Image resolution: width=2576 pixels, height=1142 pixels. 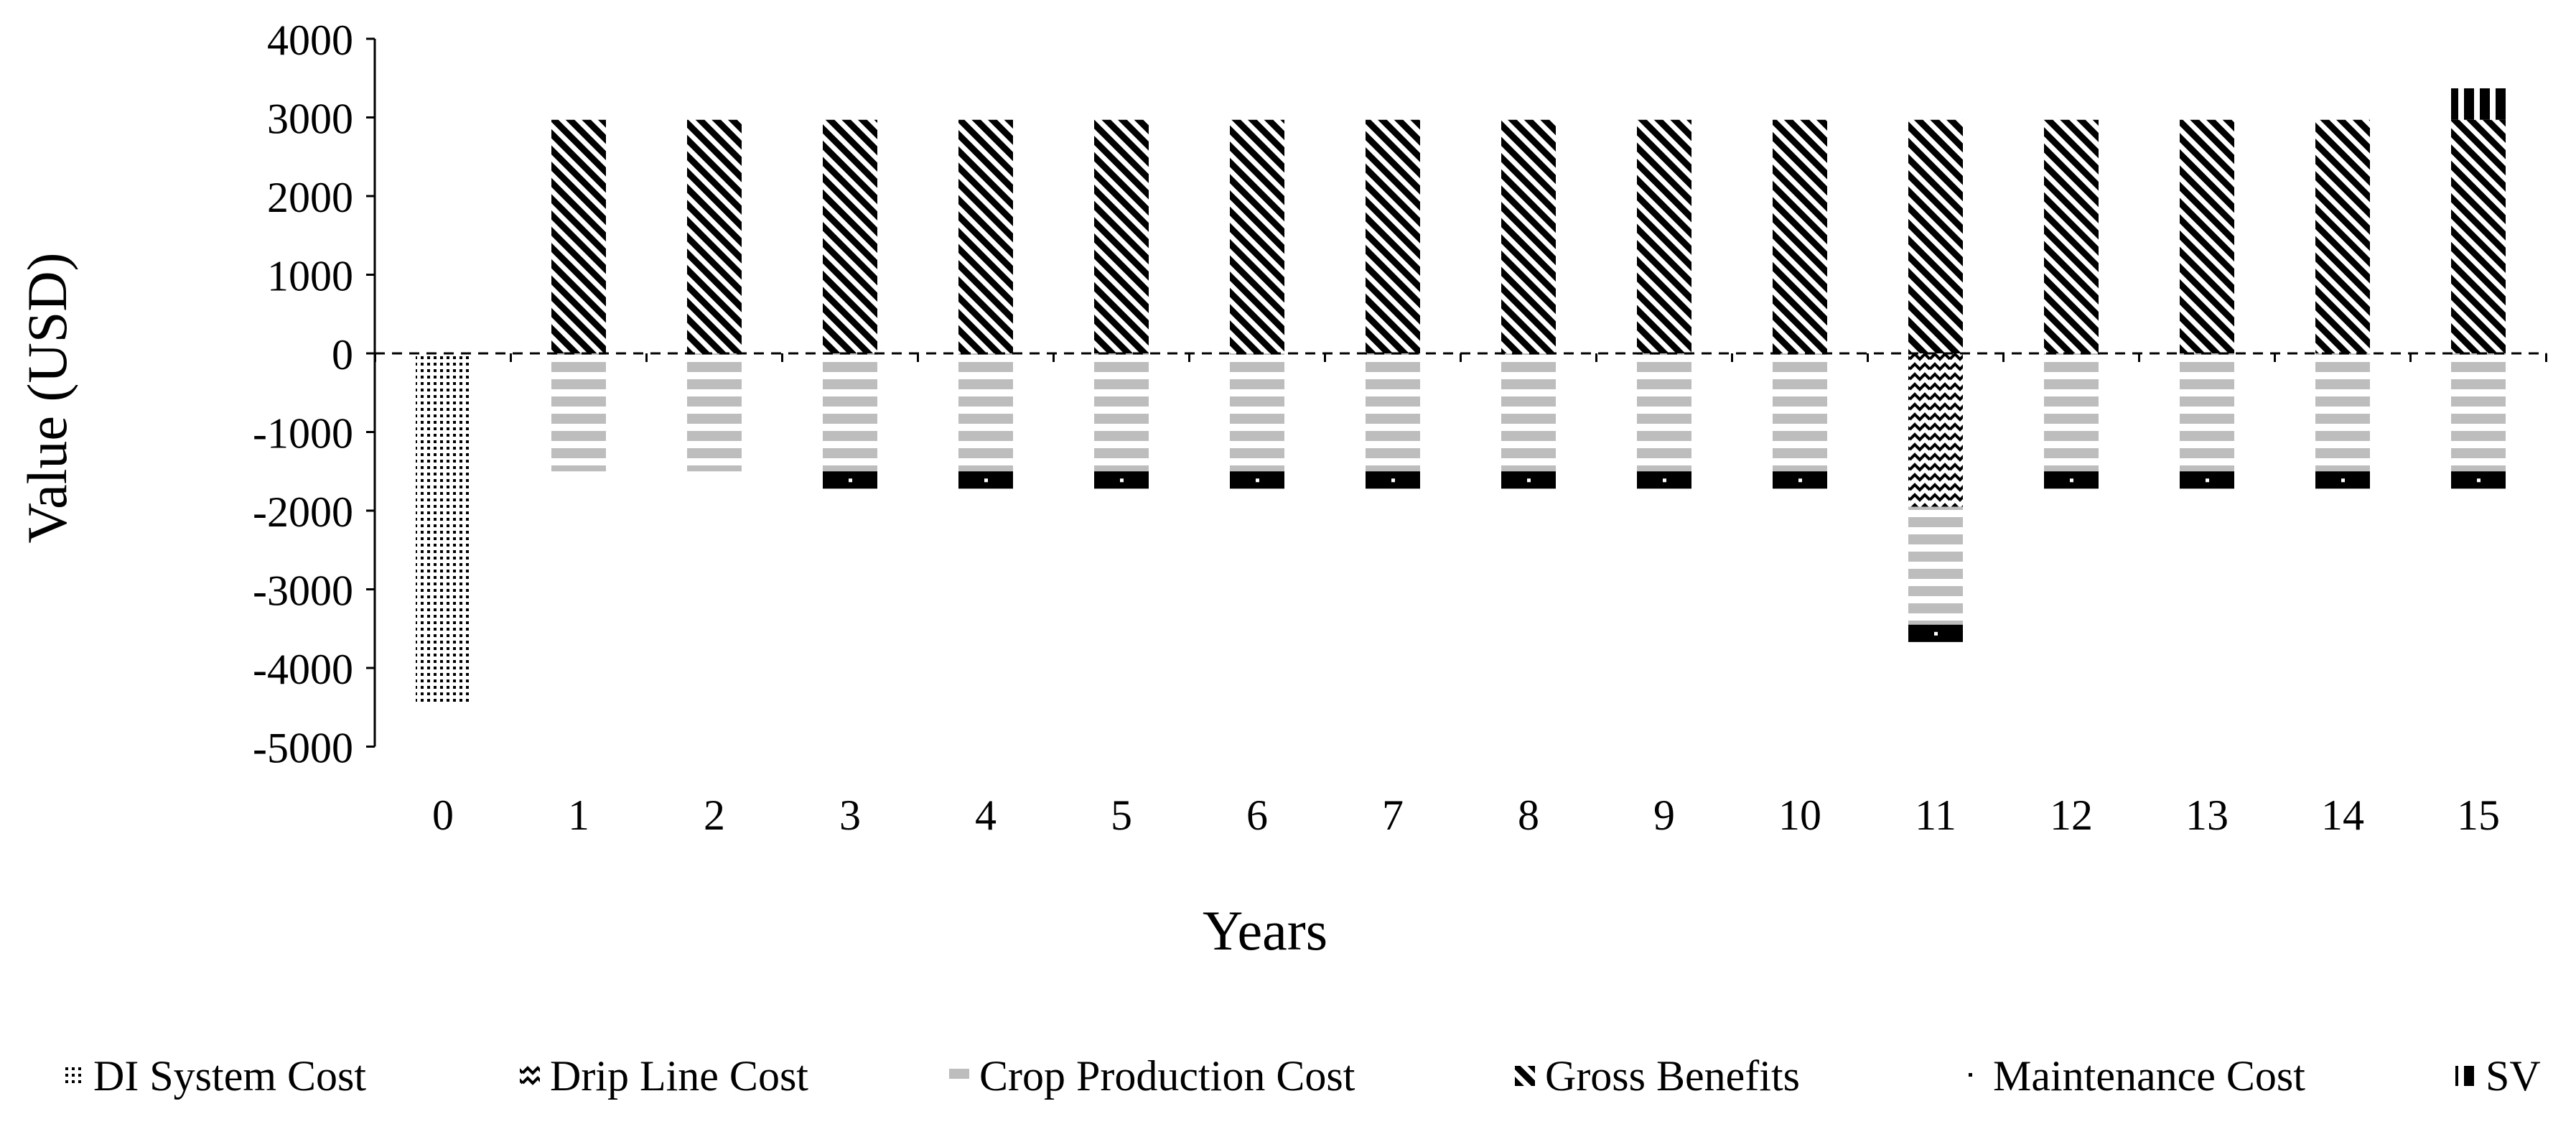 What do you see at coordinates (2478, 815) in the screenshot?
I see `x-tick-label: 15` at bounding box center [2478, 815].